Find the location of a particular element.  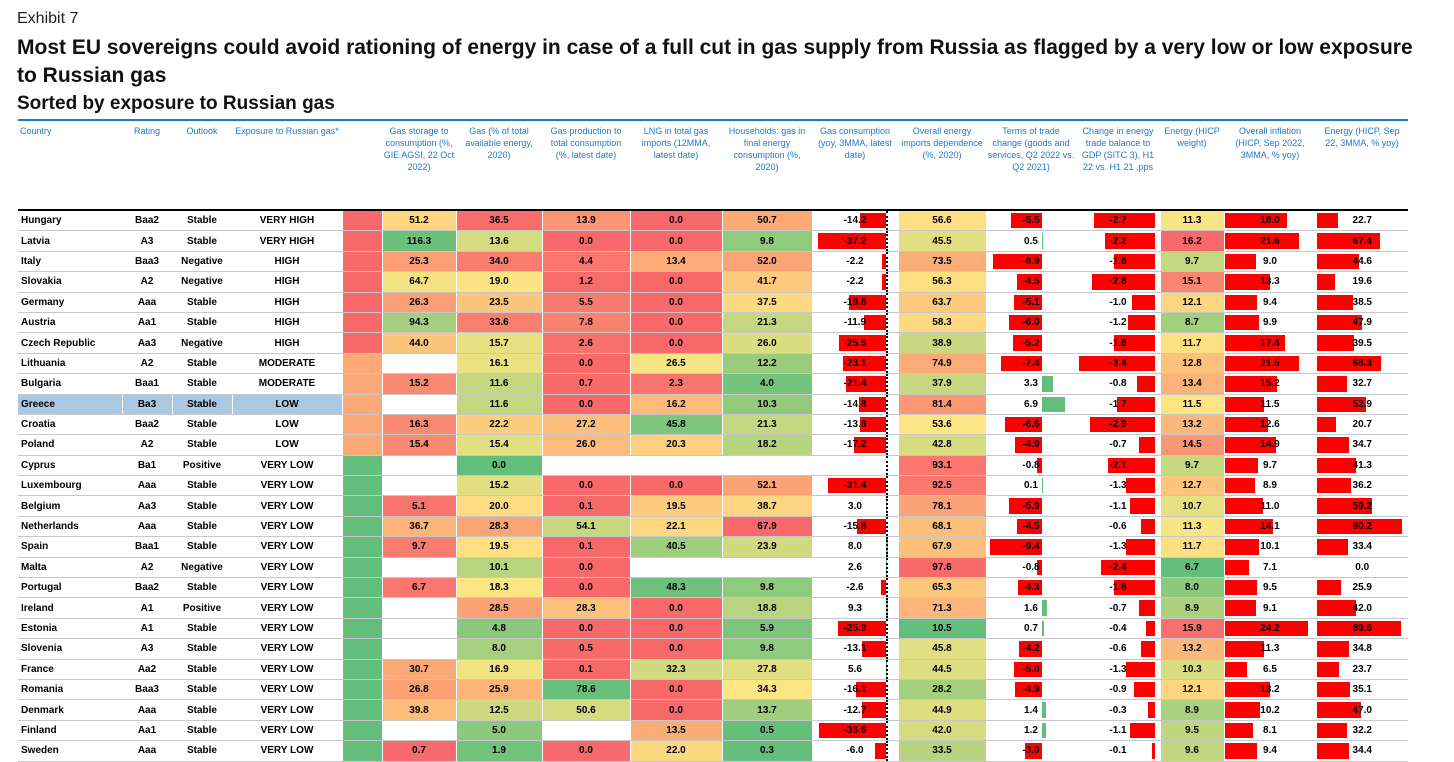

cell-hicp_weight: 11.5 is located at coordinates (1192, 404).